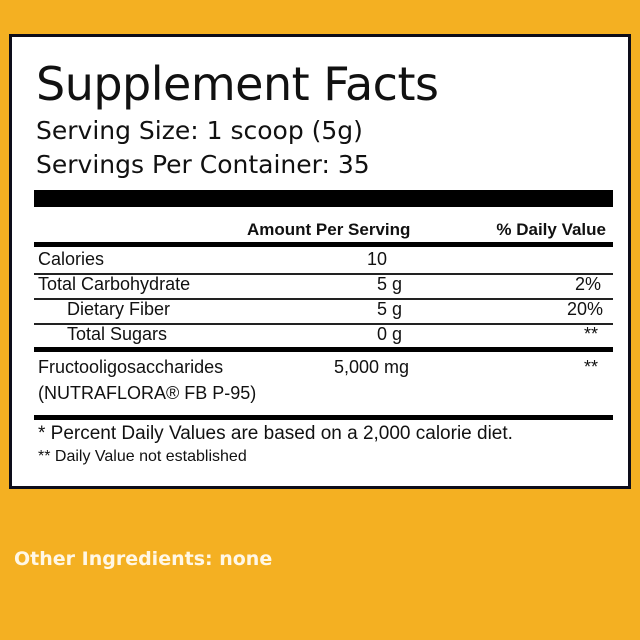 The width and height of the screenshot is (640, 640). What do you see at coordinates (119, 309) in the screenshot?
I see `row-name: Dietary Fiber` at bounding box center [119, 309].